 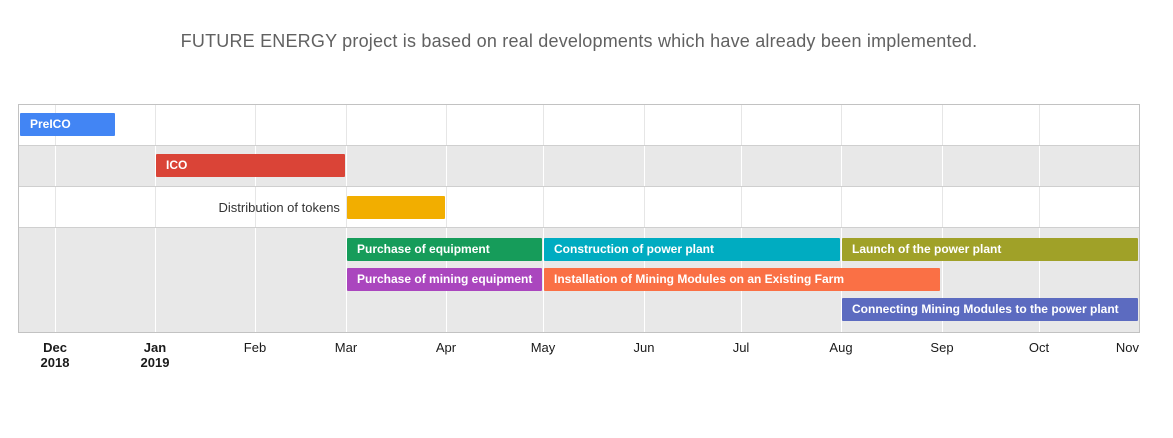 I want to click on task-label: Purchase of mining equipment, so click(x=445, y=279).